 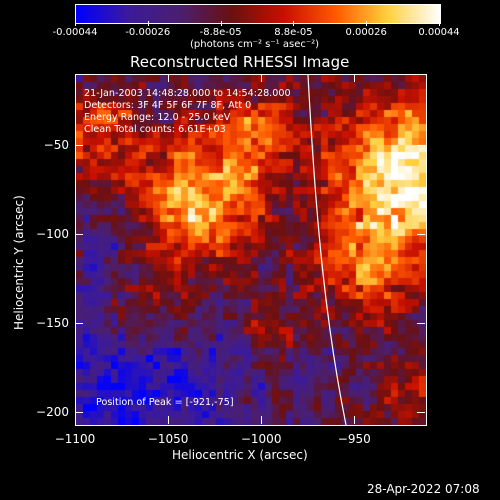 I want to click on x-axis-label: Heliocentric X (arcsec), so click(x=240, y=455).